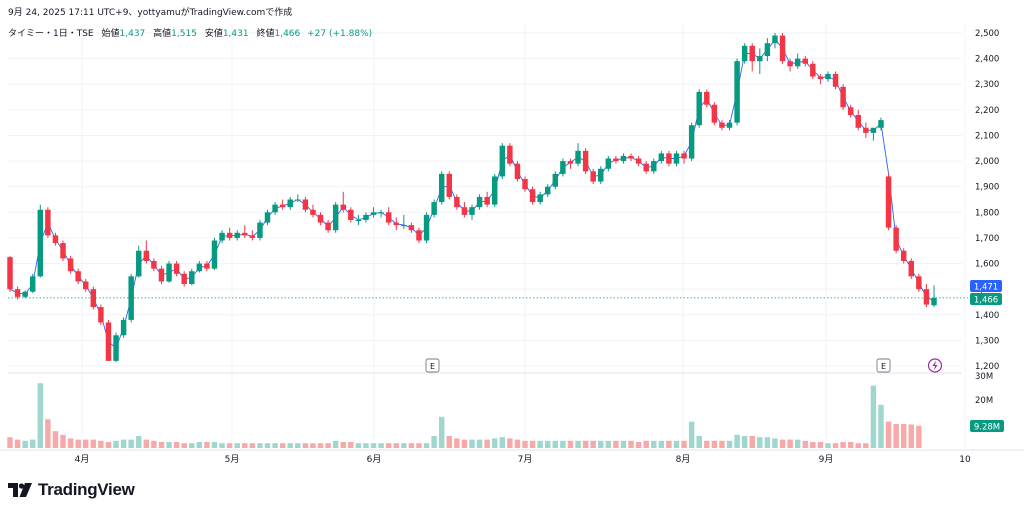 The width and height of the screenshot is (1024, 512). Describe the element at coordinates (984, 389) in the screenshot. I see `volume-axis: 20M 30M` at that location.